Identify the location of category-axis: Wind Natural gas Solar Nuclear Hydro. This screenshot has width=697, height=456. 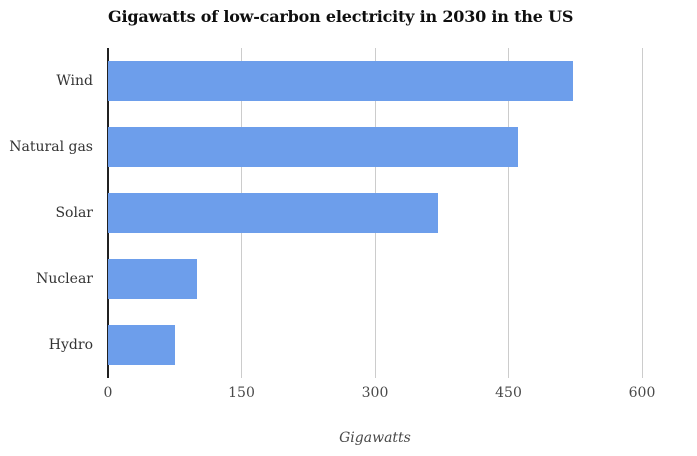
(46, 228).